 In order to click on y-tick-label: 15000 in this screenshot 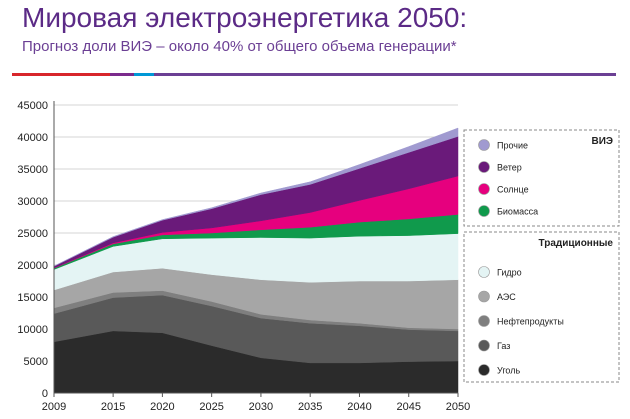, I will do `click(32, 298)`.